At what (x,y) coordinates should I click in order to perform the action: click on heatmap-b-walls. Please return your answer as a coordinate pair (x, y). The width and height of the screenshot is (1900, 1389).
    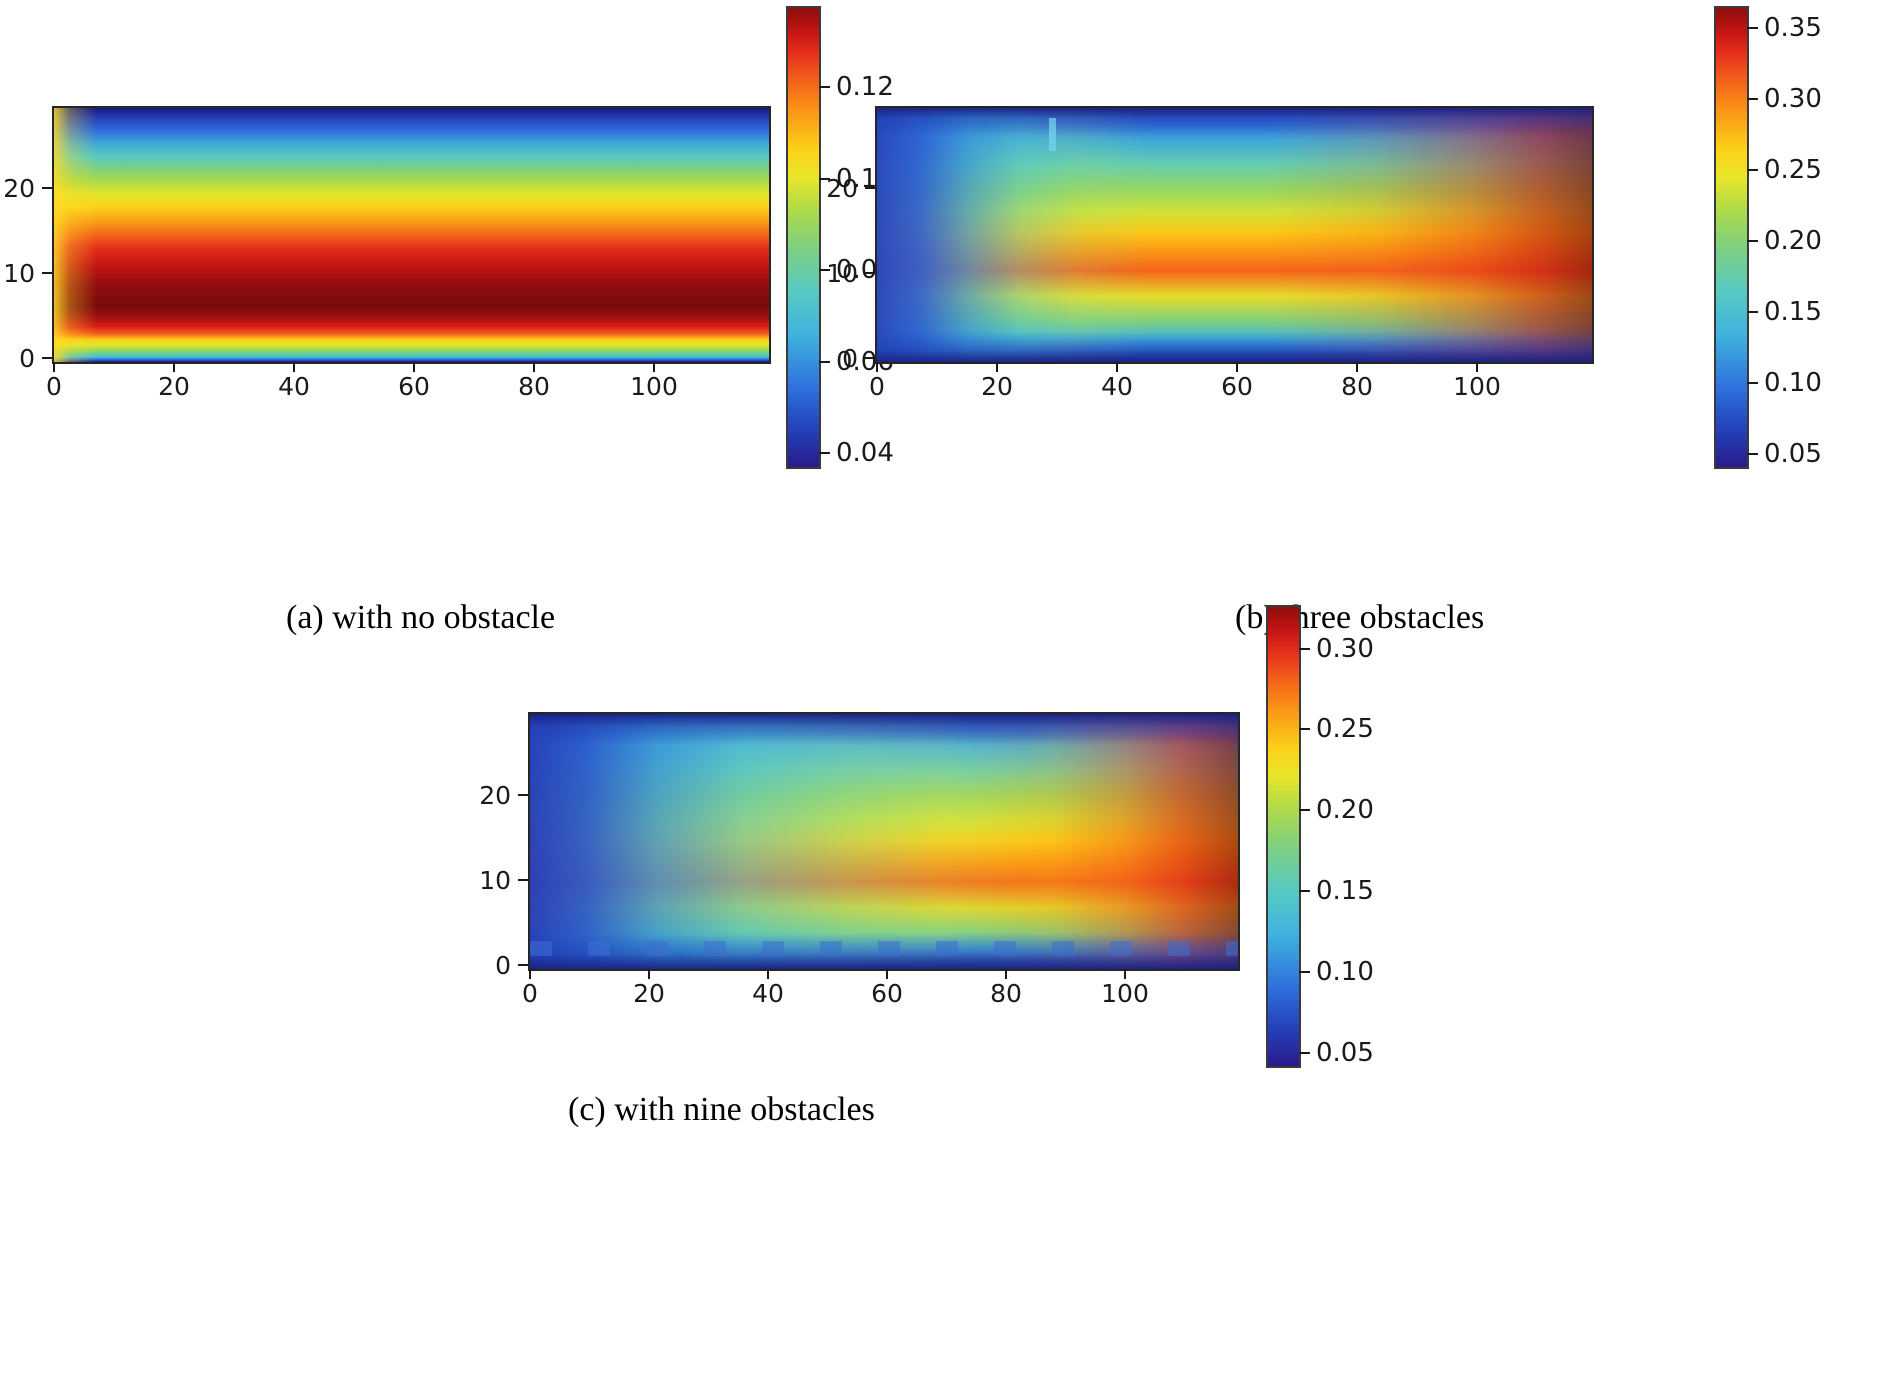
    Looking at the image, I should click on (1234, 235).